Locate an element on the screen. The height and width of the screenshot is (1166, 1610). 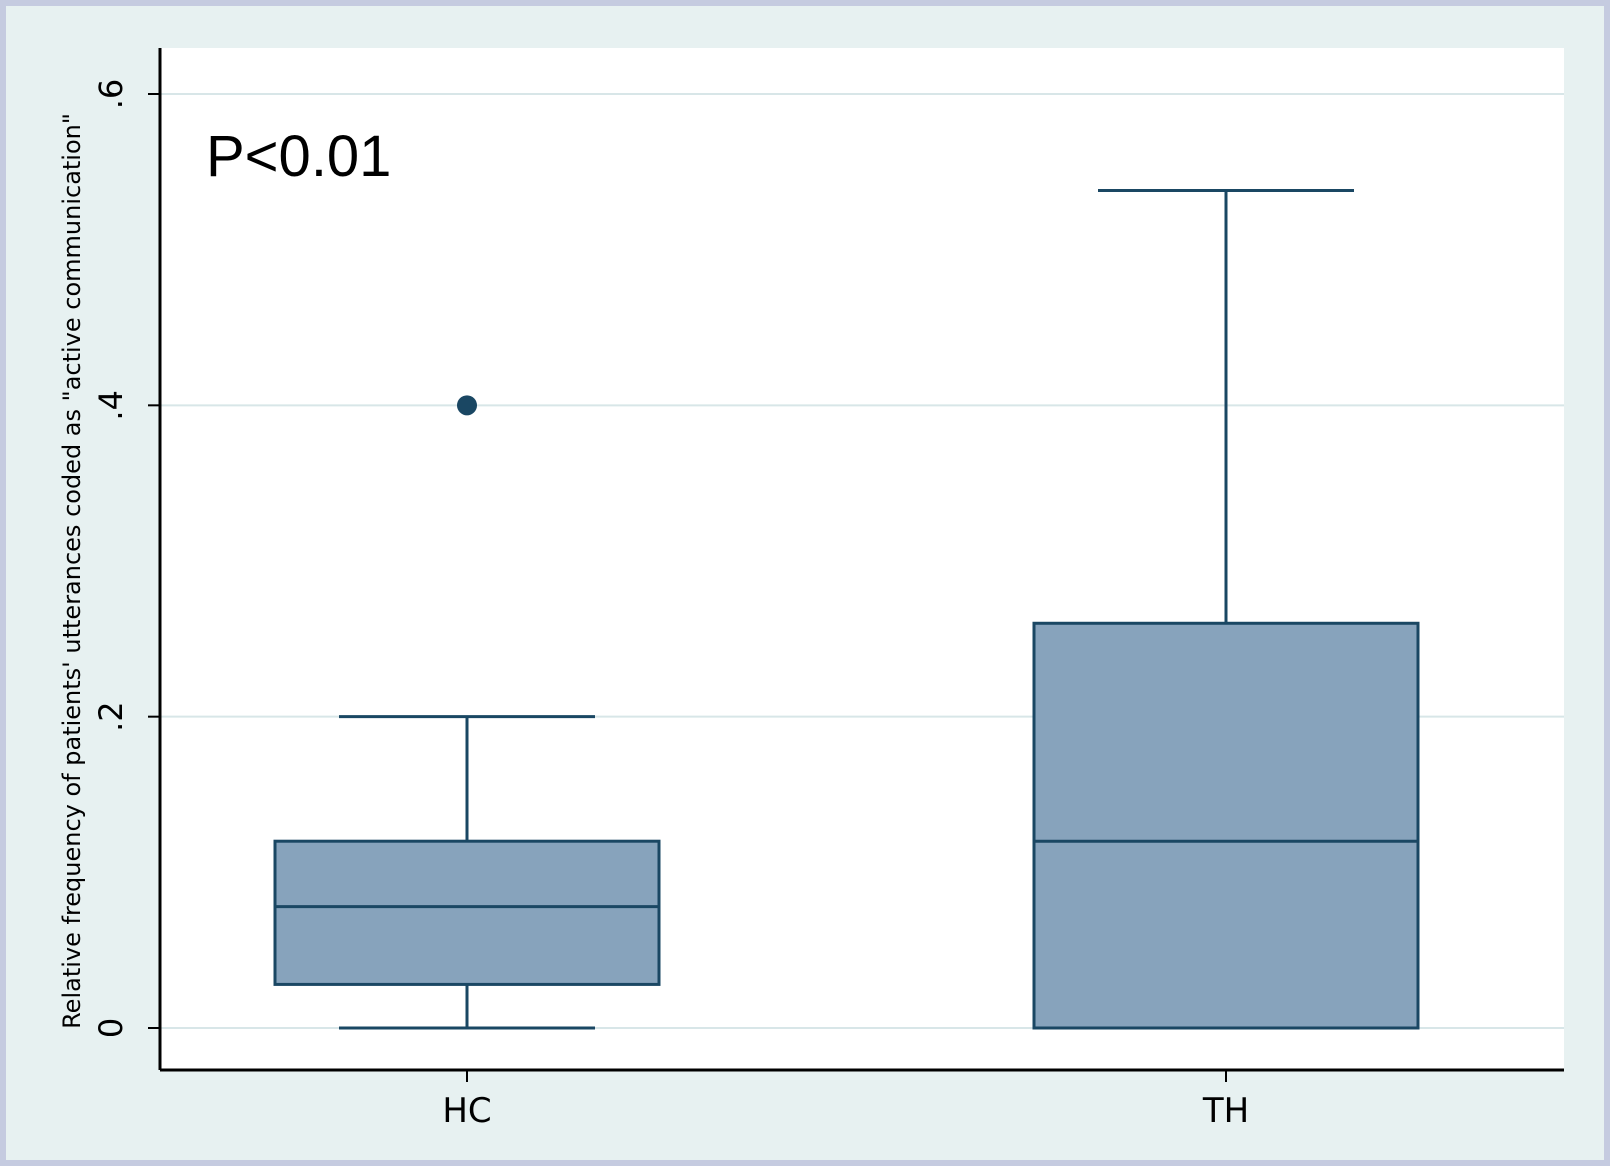
y-tick-label-1: .2 is located at coordinates (111, 716).